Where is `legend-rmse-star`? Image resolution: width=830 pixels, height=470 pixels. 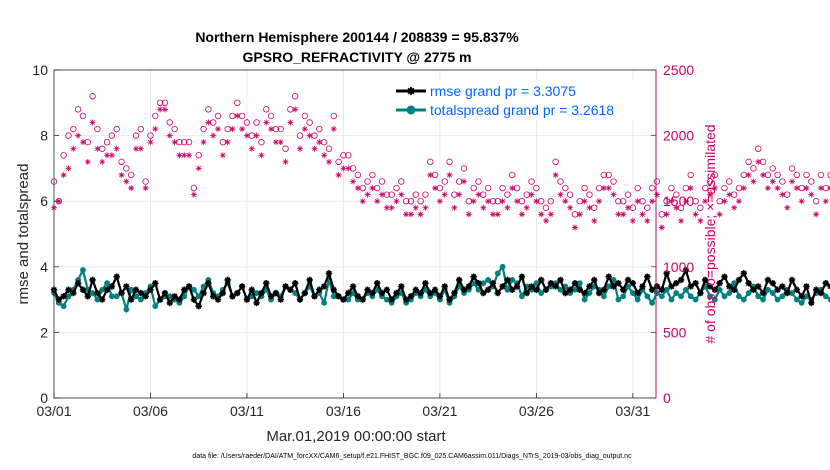
legend-rmse-star is located at coordinates (411, 91).